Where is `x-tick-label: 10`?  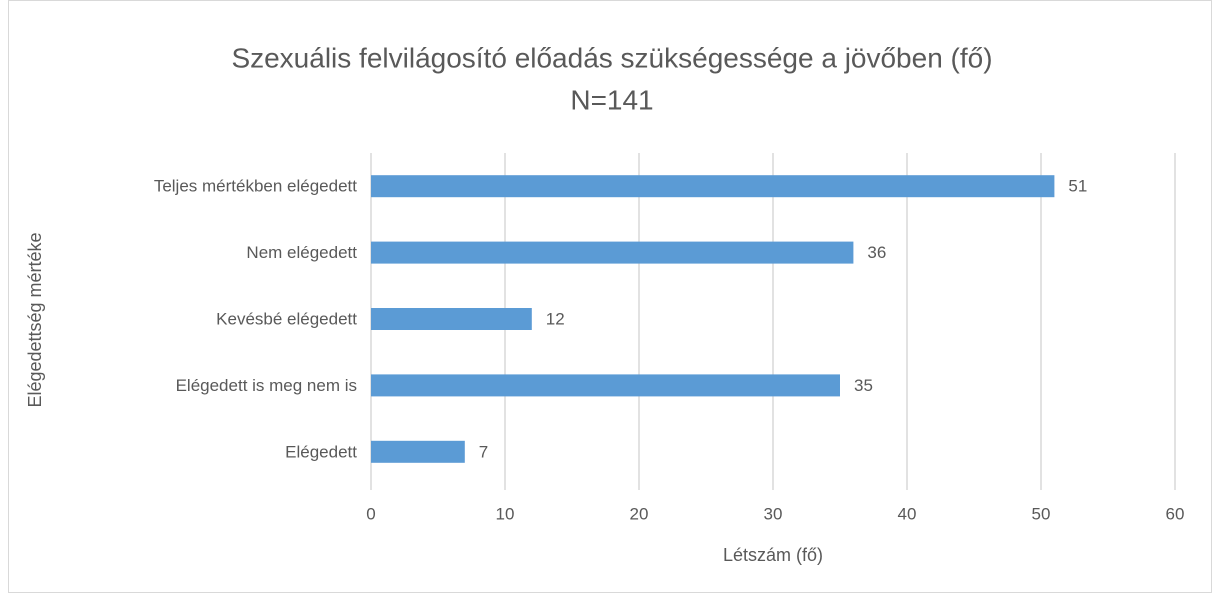
x-tick-label: 10 is located at coordinates (505, 513).